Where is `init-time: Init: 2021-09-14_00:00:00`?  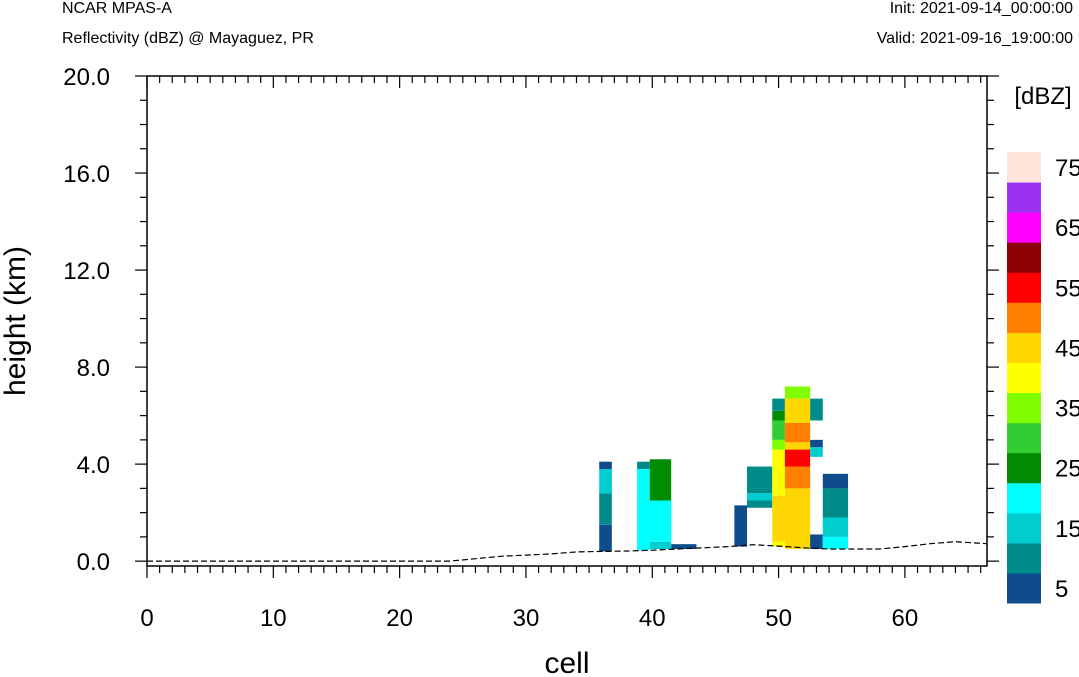 init-time: Init: 2021-09-14_00:00:00 is located at coordinates (981, 8).